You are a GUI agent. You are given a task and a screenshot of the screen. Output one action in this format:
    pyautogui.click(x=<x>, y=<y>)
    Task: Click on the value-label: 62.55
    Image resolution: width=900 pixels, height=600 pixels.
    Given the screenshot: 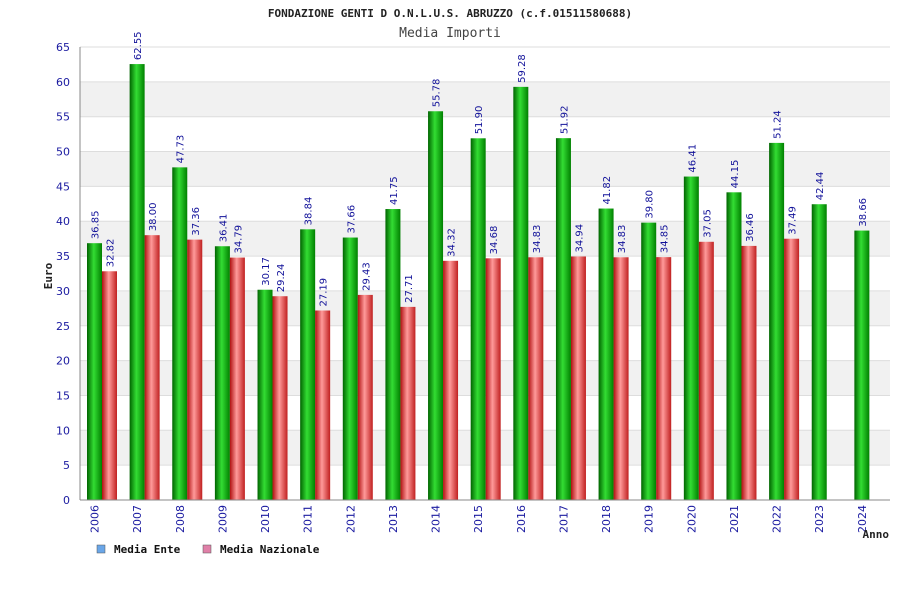 What is the action you would take?
    pyautogui.click(x=138, y=45)
    